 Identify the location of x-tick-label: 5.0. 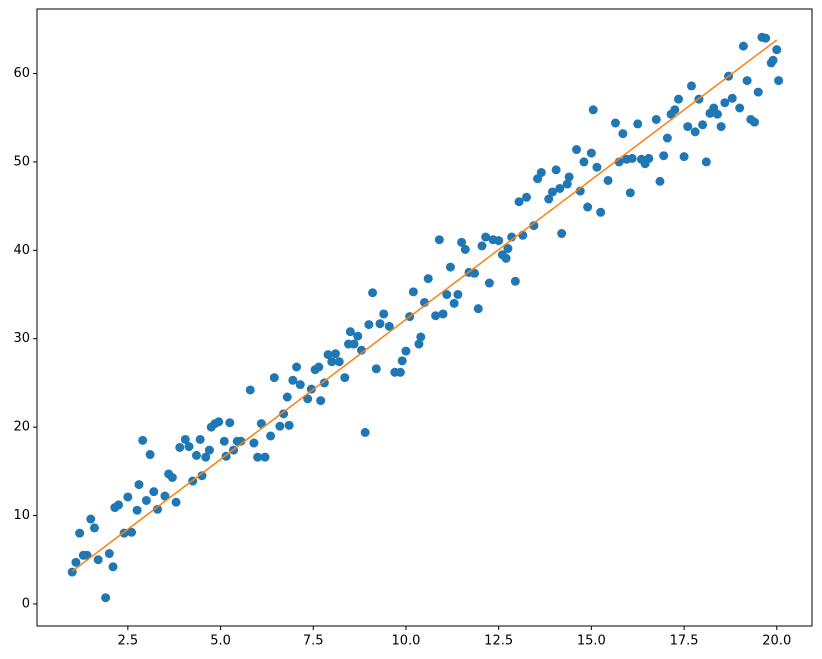
(220, 641).